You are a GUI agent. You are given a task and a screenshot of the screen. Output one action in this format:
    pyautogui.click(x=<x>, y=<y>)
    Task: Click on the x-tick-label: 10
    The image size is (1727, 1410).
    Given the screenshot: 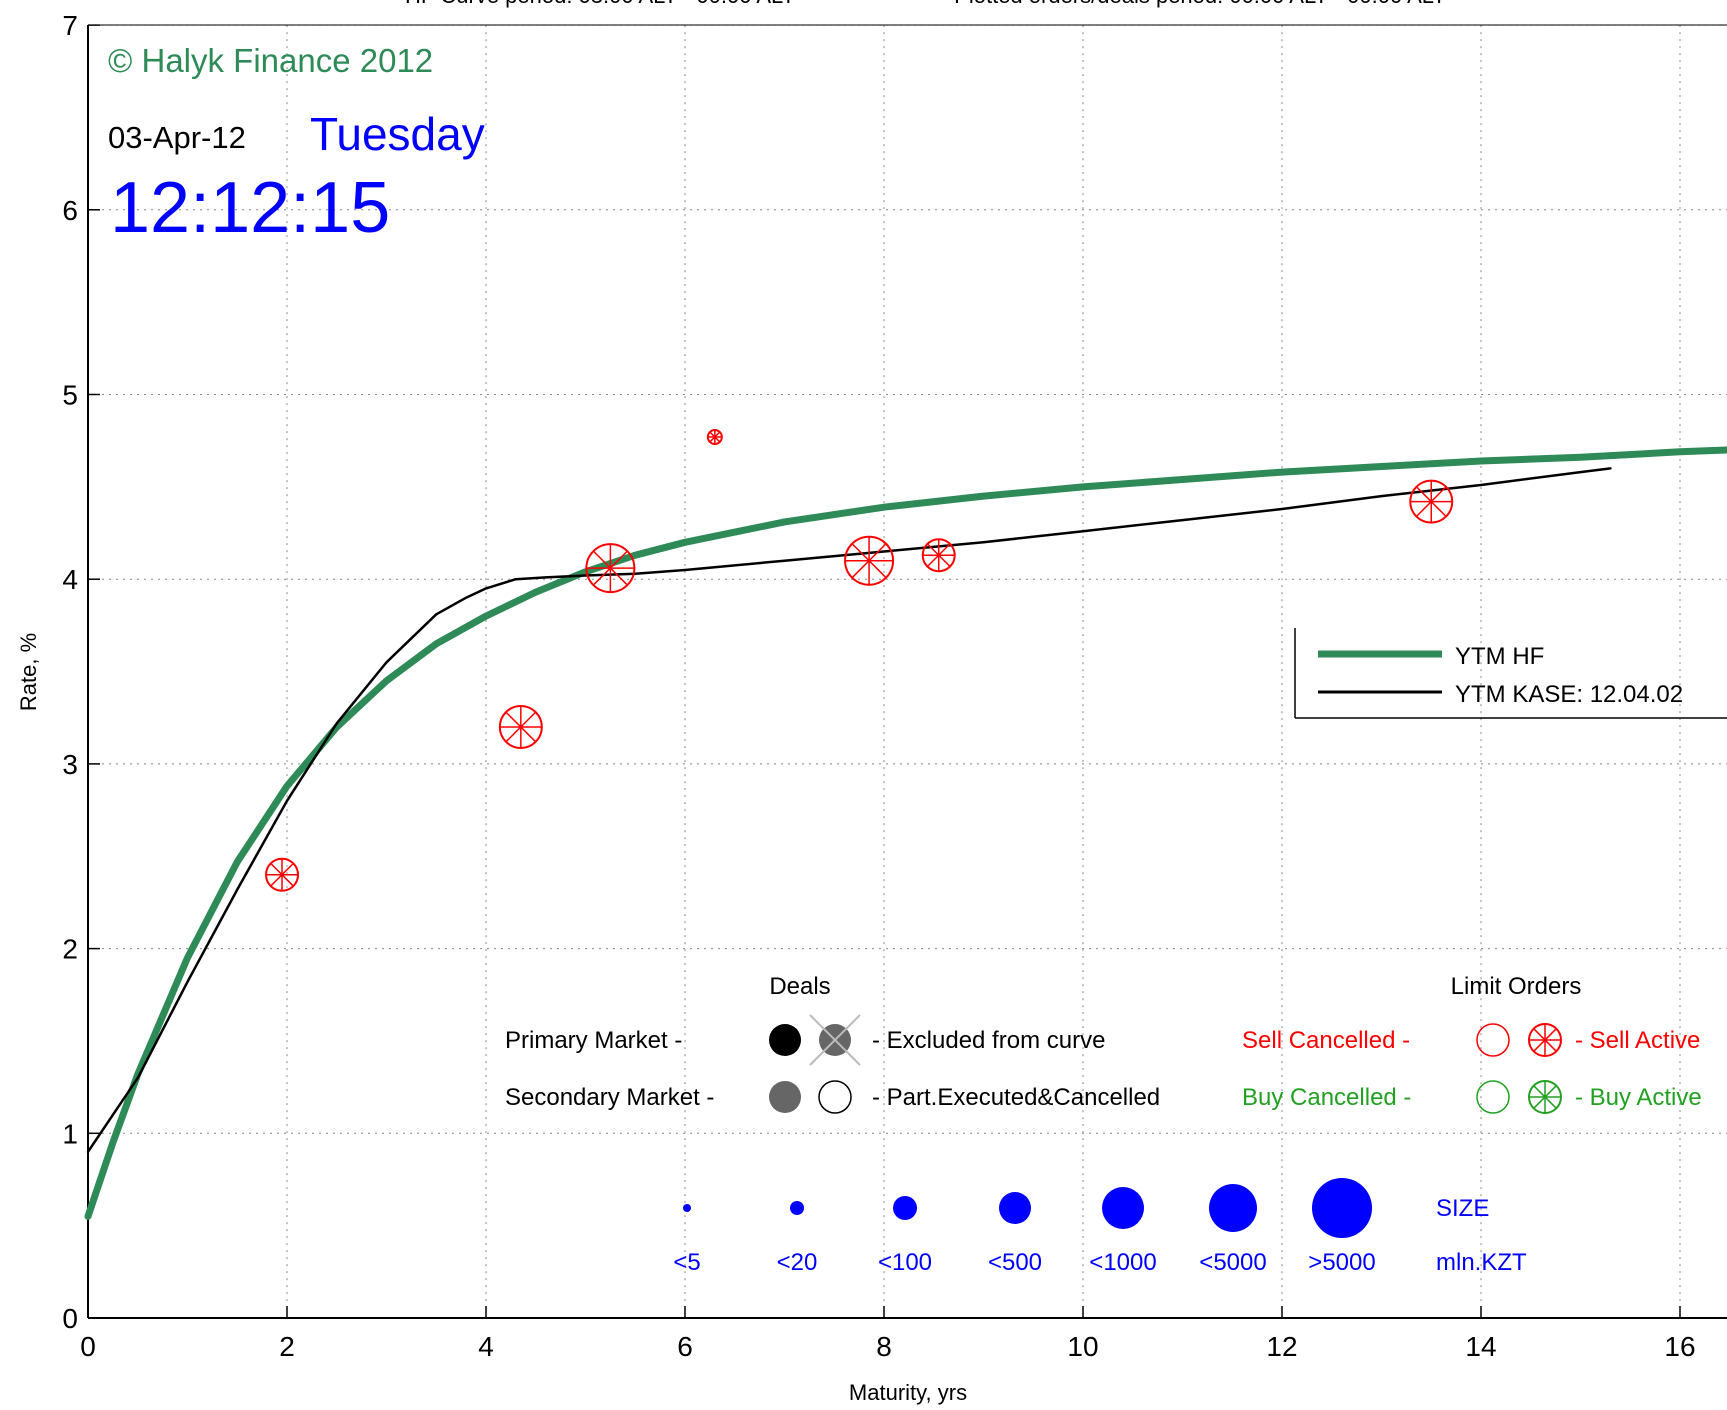 What is the action you would take?
    pyautogui.click(x=1082, y=1346)
    